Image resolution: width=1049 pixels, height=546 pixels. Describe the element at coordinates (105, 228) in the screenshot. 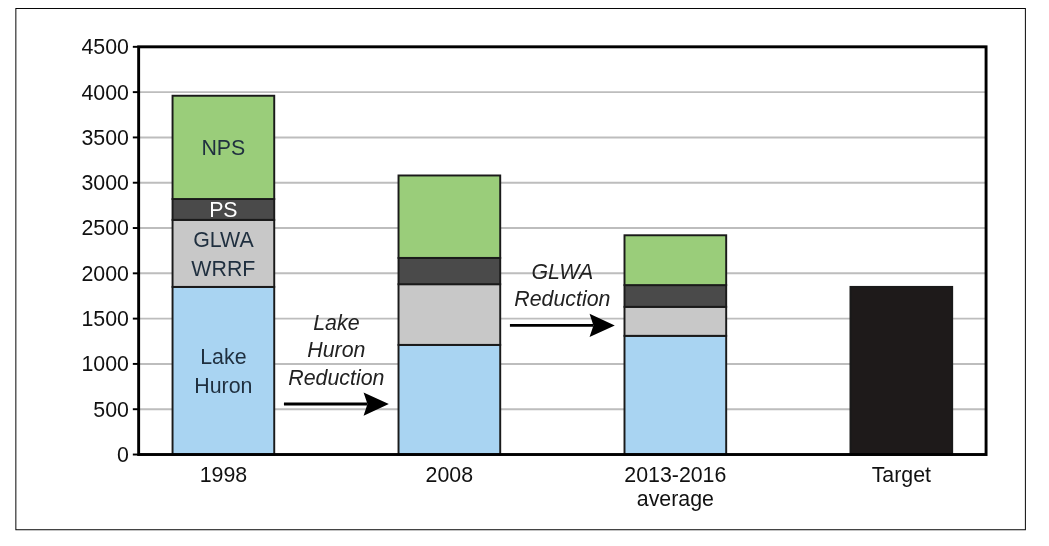

I see `y-tick-label: 2500` at that location.